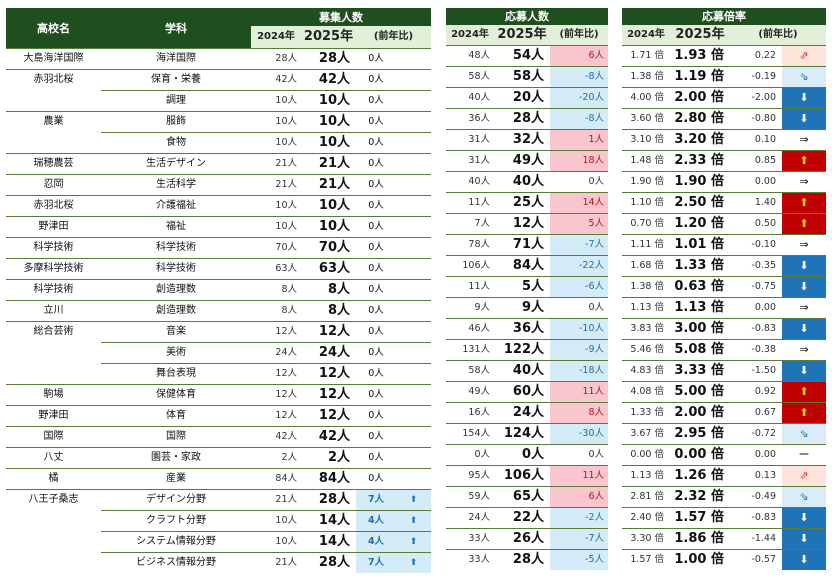 Image resolution: width=832 pixels, height=578 pixels. What do you see at coordinates (276, 458) in the screenshot?
I see `recruit-2024-cell: 2人` at bounding box center [276, 458].